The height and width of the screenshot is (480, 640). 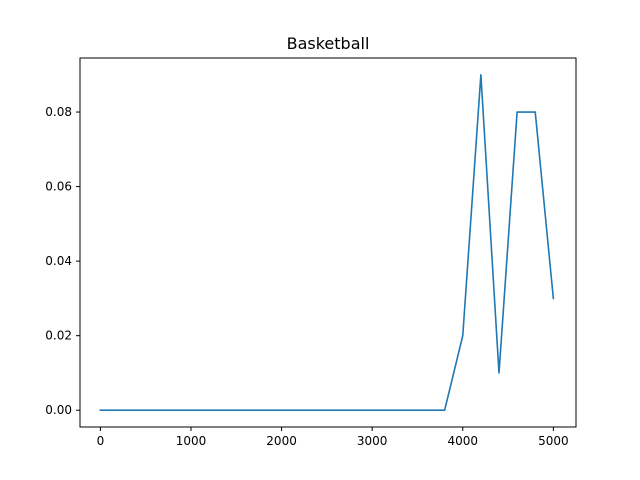 I want to click on x-axis: 0 1000 2000 3000 4000 5000, so click(x=333, y=437).